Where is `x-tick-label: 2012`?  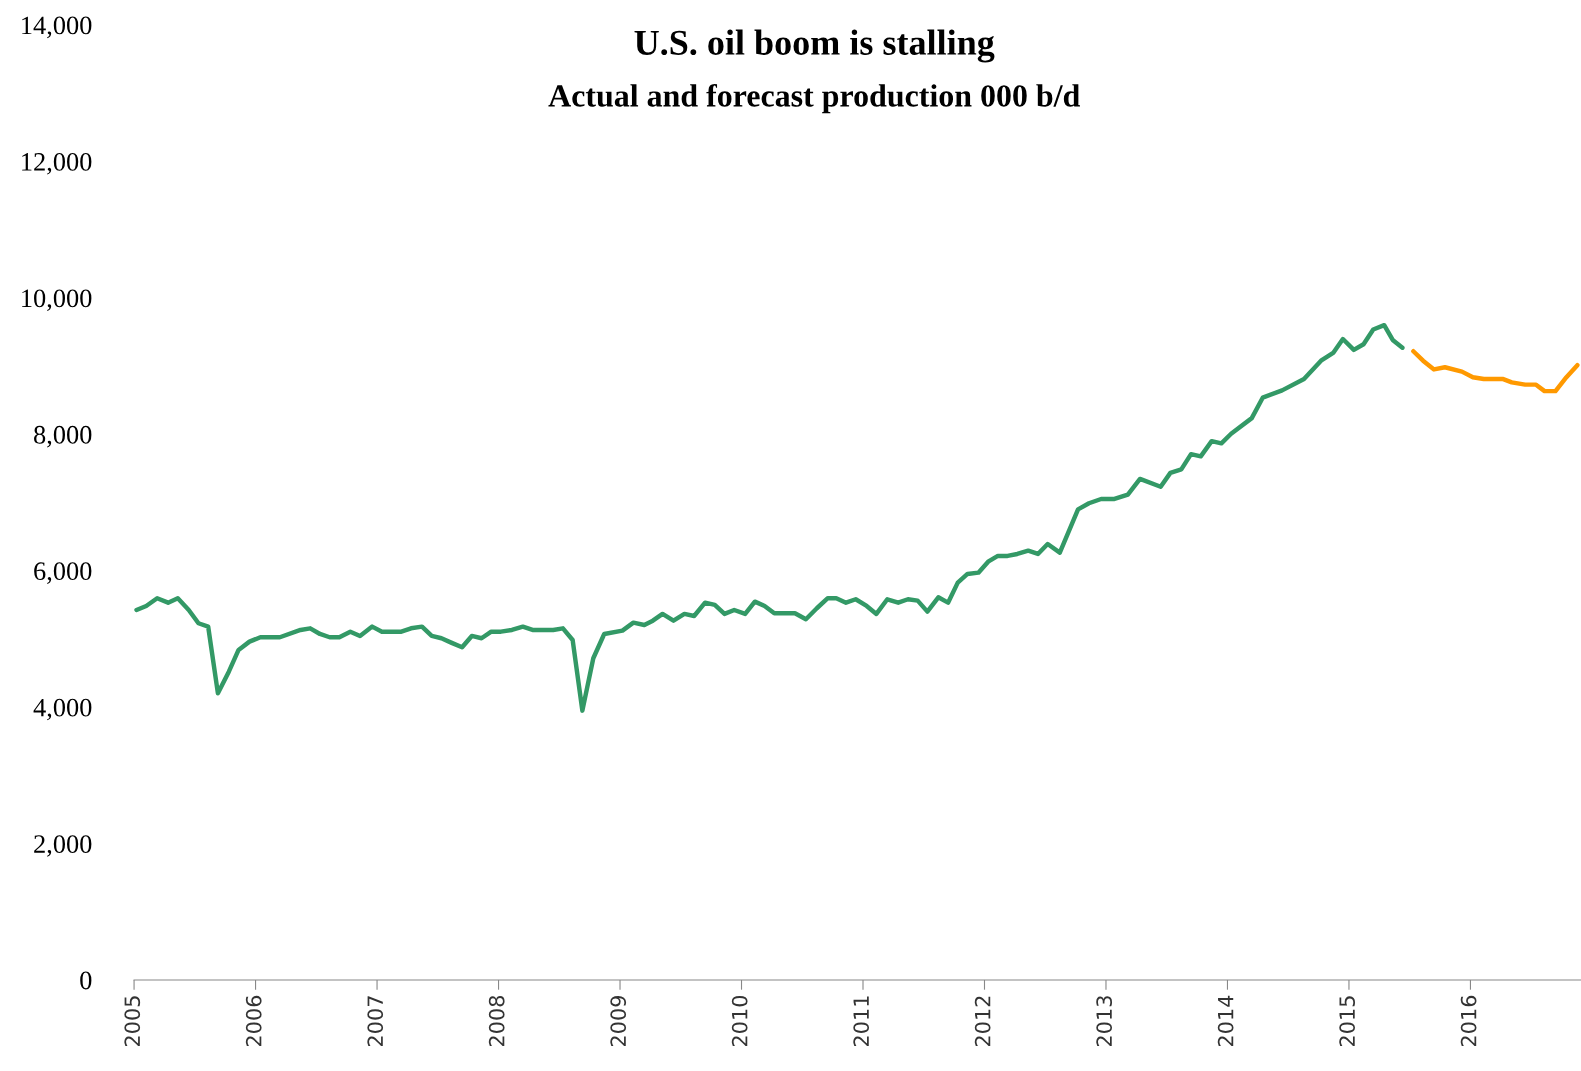 x-tick-label: 2012 is located at coordinates (982, 1021).